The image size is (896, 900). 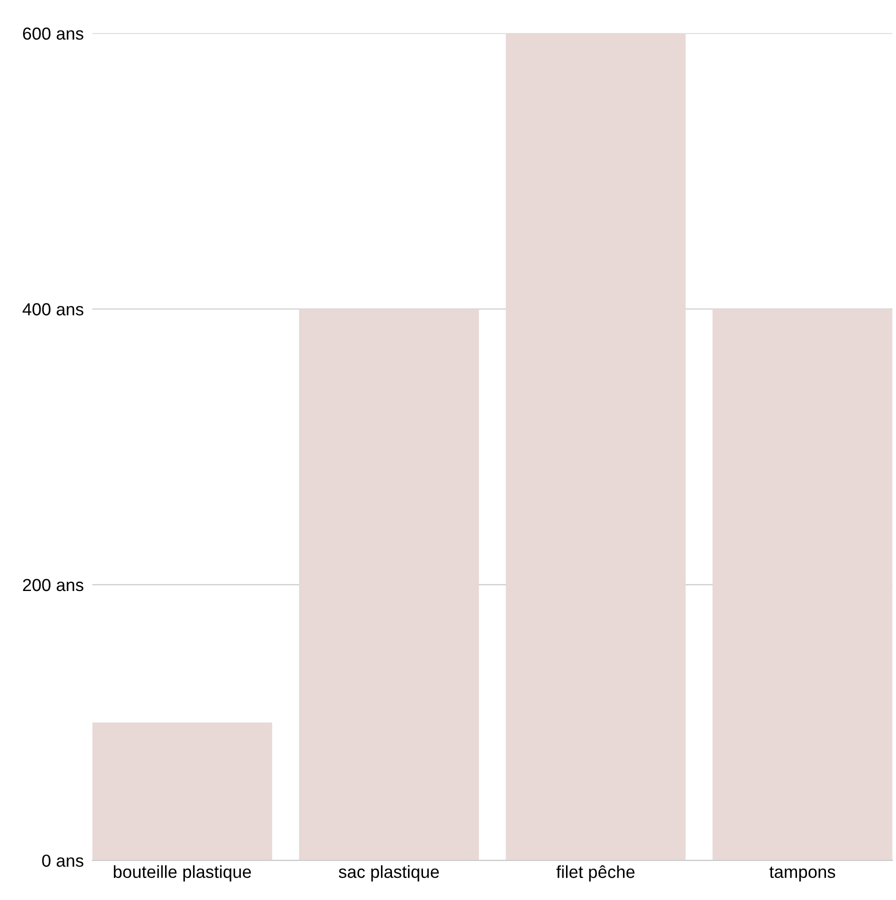 I want to click on y-tick-label: 200 ans, so click(x=53, y=585).